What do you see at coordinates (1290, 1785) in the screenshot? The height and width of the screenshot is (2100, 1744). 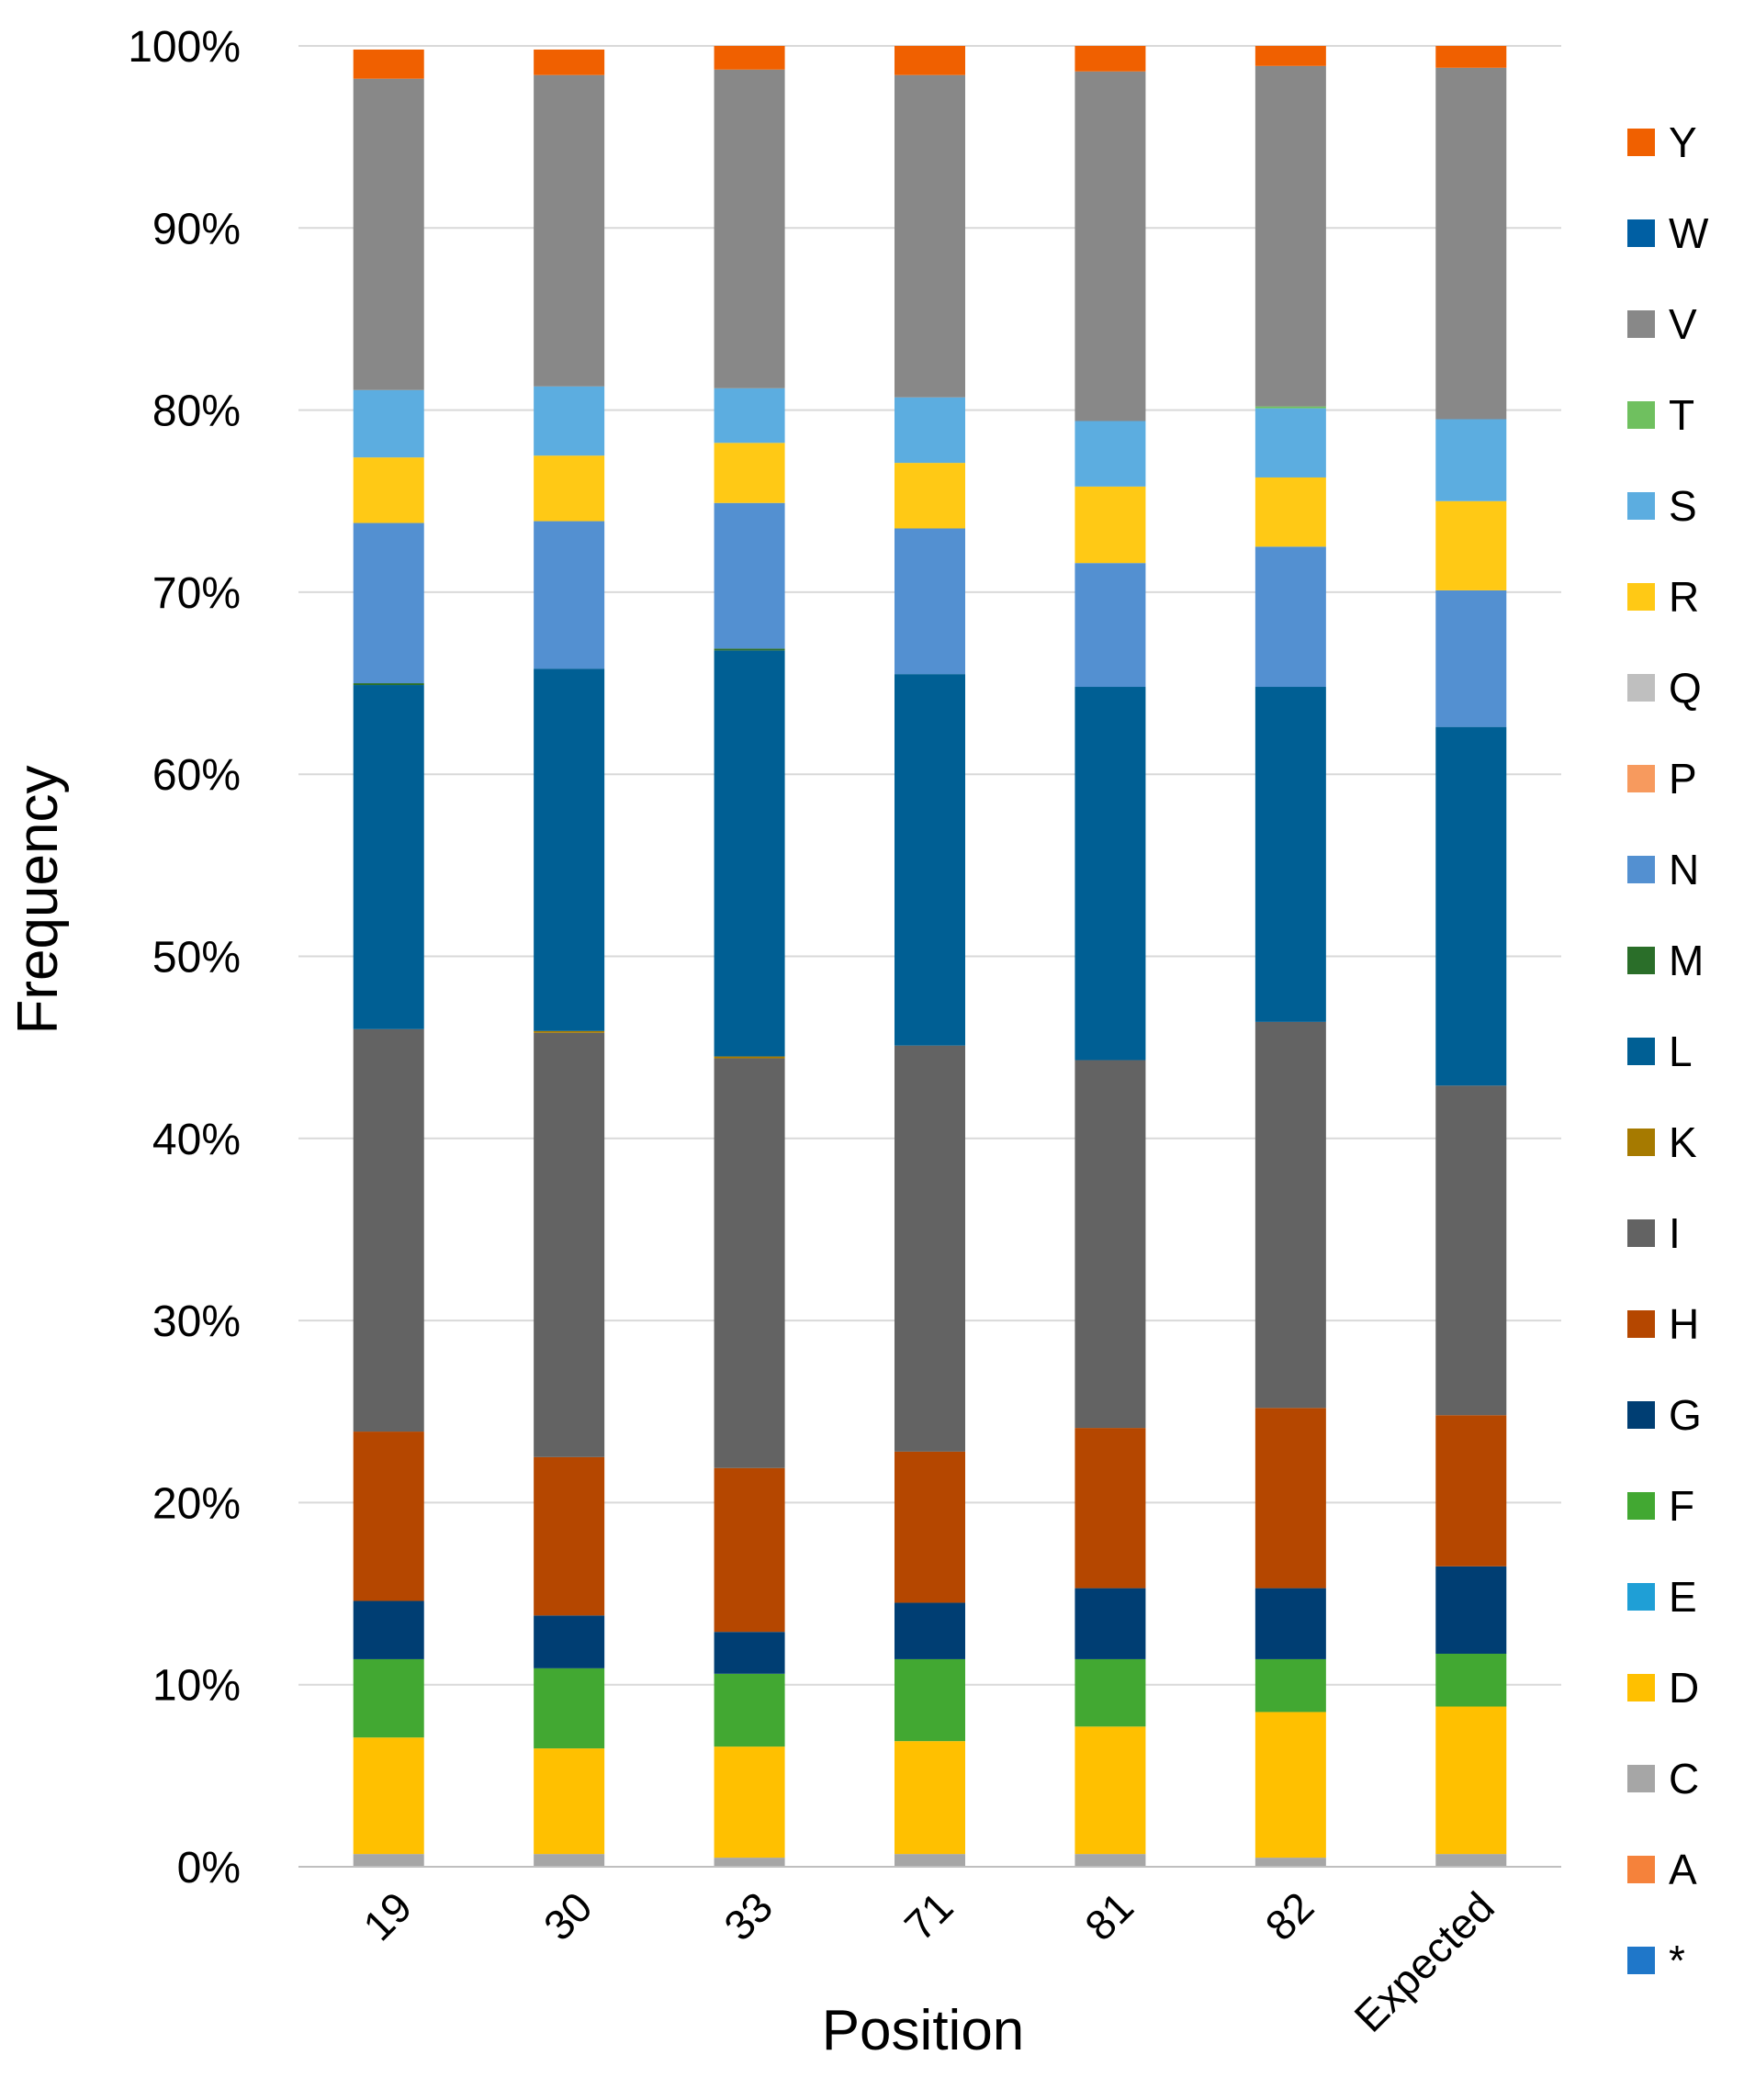 I see `bar-segment-82-d` at bounding box center [1290, 1785].